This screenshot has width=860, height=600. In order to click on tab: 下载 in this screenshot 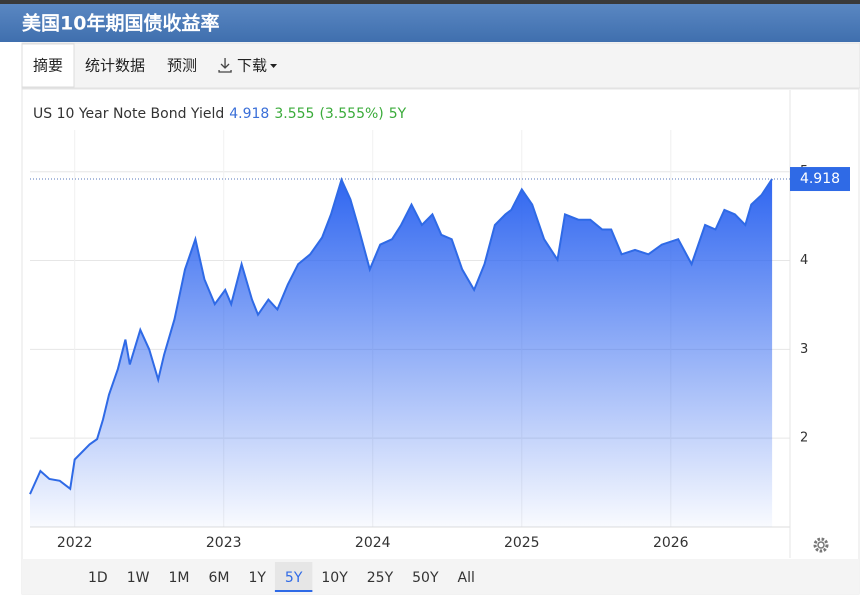, I will do `click(249, 65)`.